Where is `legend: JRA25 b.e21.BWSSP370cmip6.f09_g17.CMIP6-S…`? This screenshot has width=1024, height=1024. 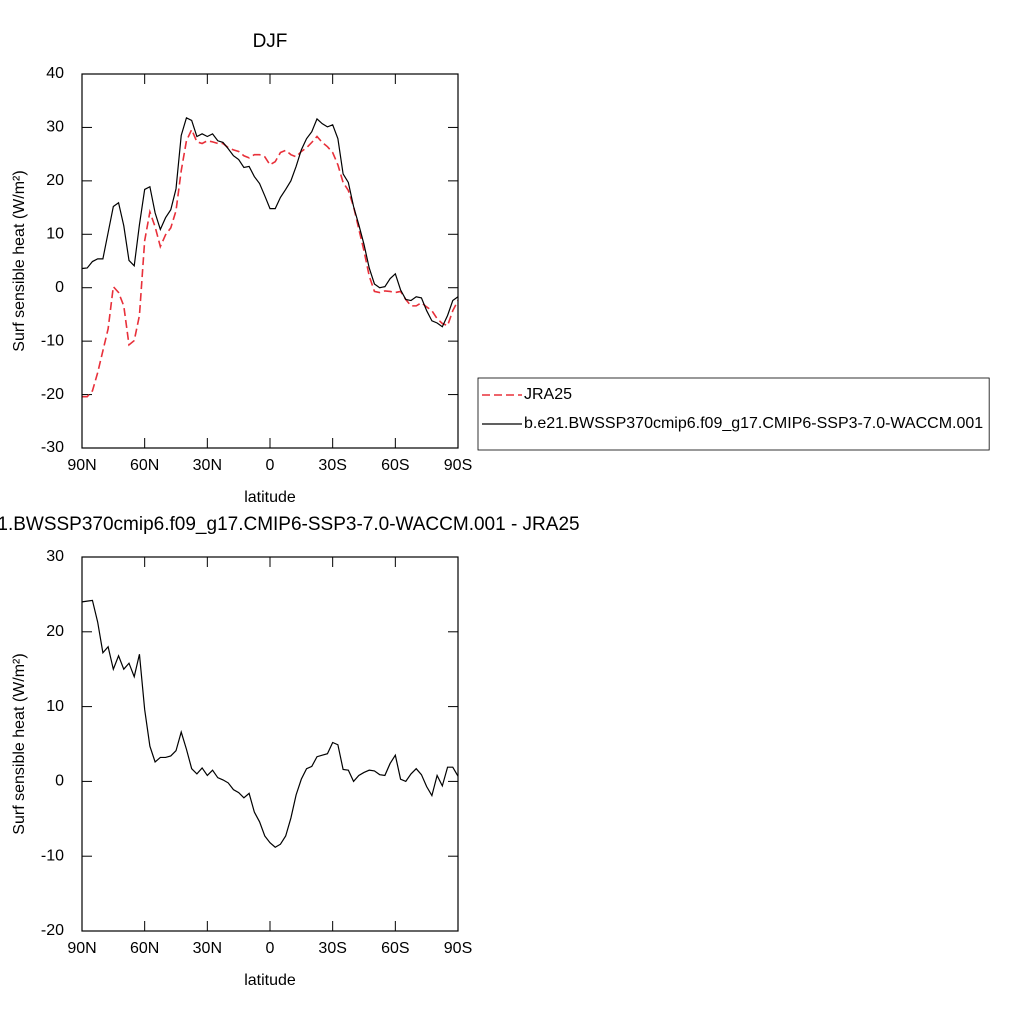 legend: JRA25 b.e21.BWSSP370cmip6.f09_g17.CMIP6-S… is located at coordinates (733, 414).